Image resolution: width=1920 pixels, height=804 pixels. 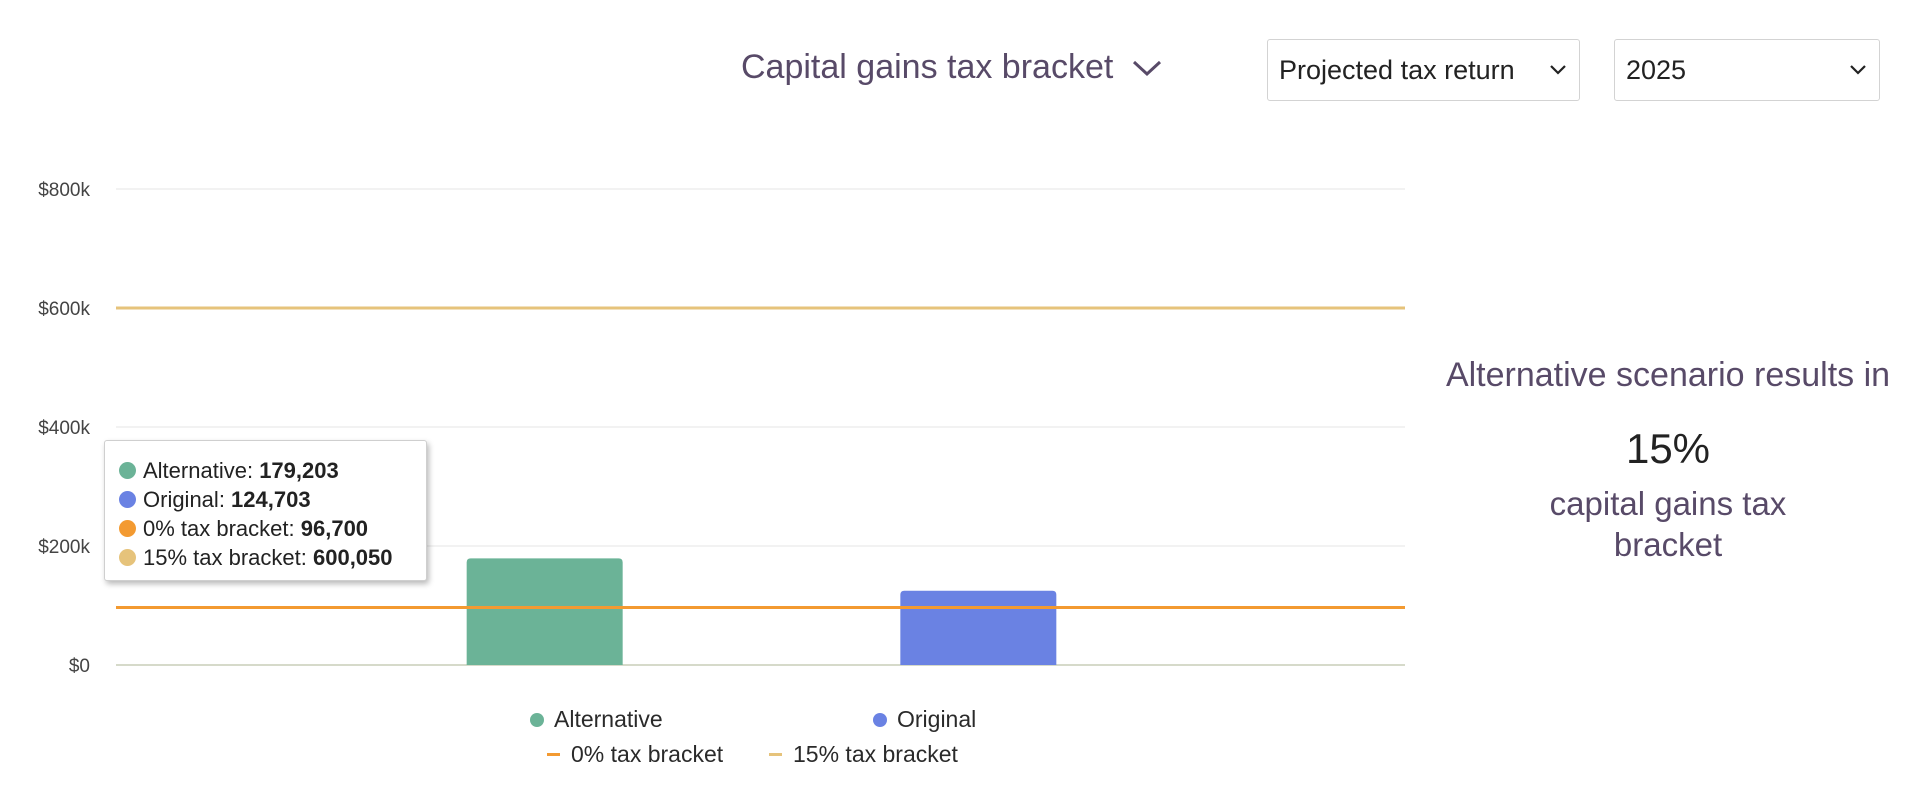 I want to click on tooltip-label: 0% tax bracket, so click(x=216, y=528).